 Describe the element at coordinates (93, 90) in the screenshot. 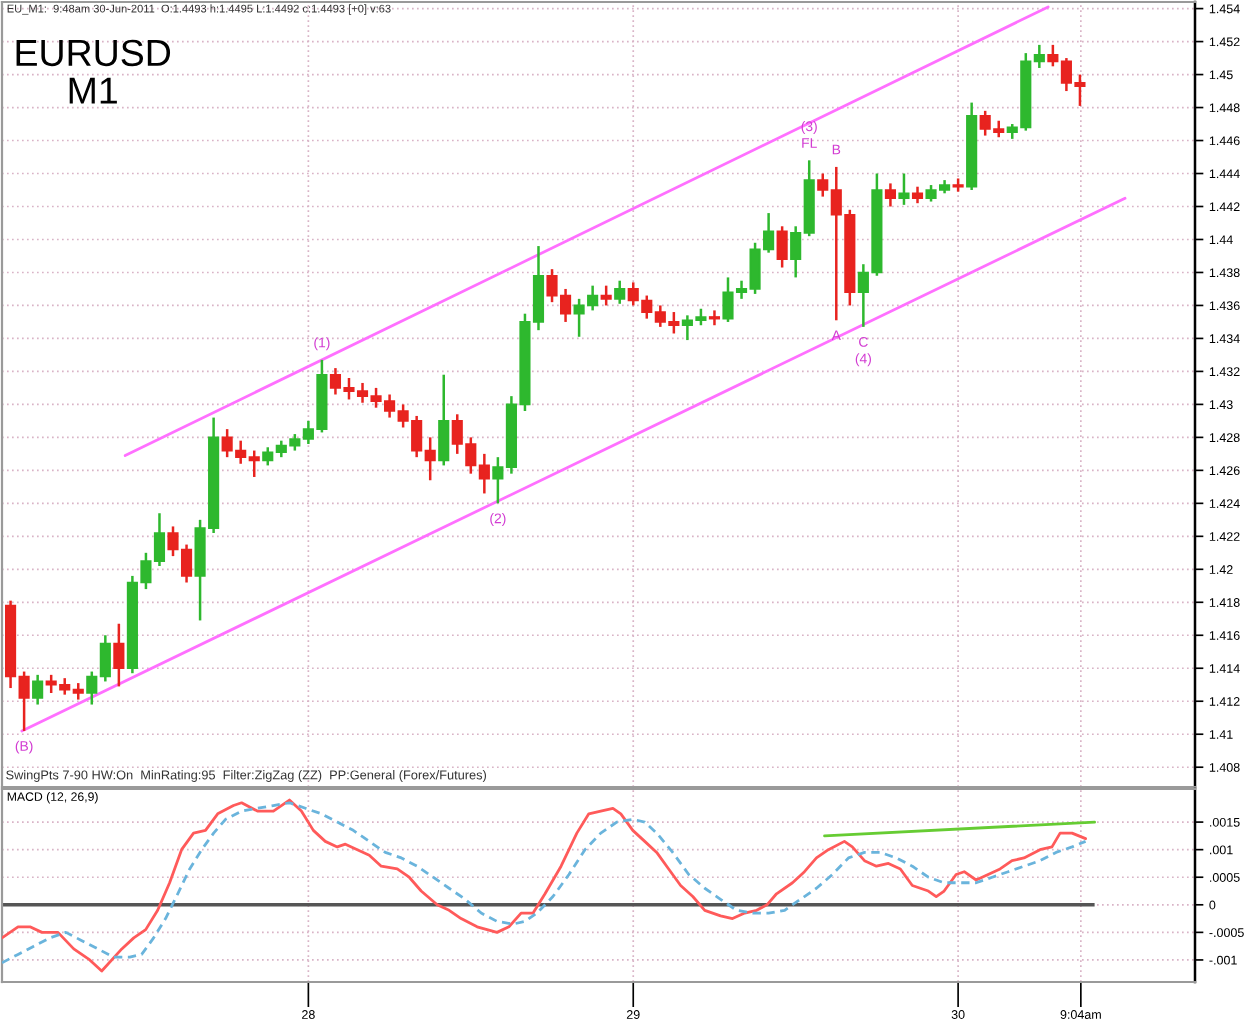

I see `text: M1` at that location.